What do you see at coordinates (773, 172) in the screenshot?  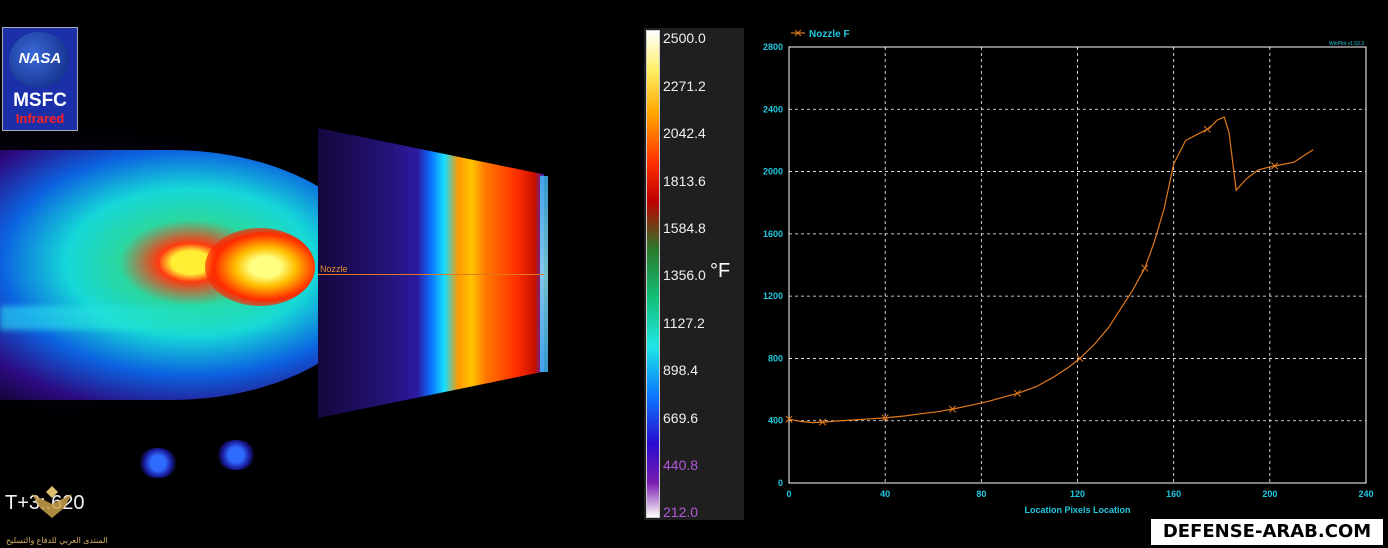 I see `y-tick-label: 2000` at bounding box center [773, 172].